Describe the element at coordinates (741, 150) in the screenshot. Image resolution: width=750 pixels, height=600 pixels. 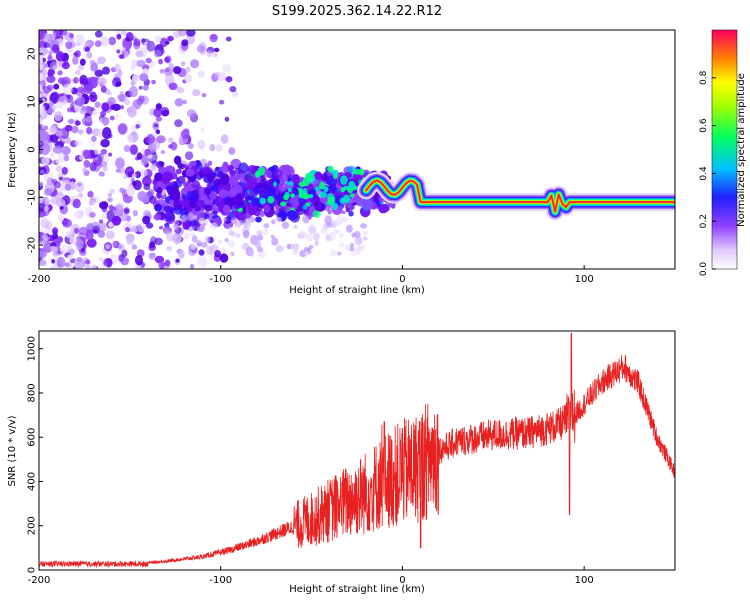
I see `colorbar-label: Normalized spectral amplitude` at that location.